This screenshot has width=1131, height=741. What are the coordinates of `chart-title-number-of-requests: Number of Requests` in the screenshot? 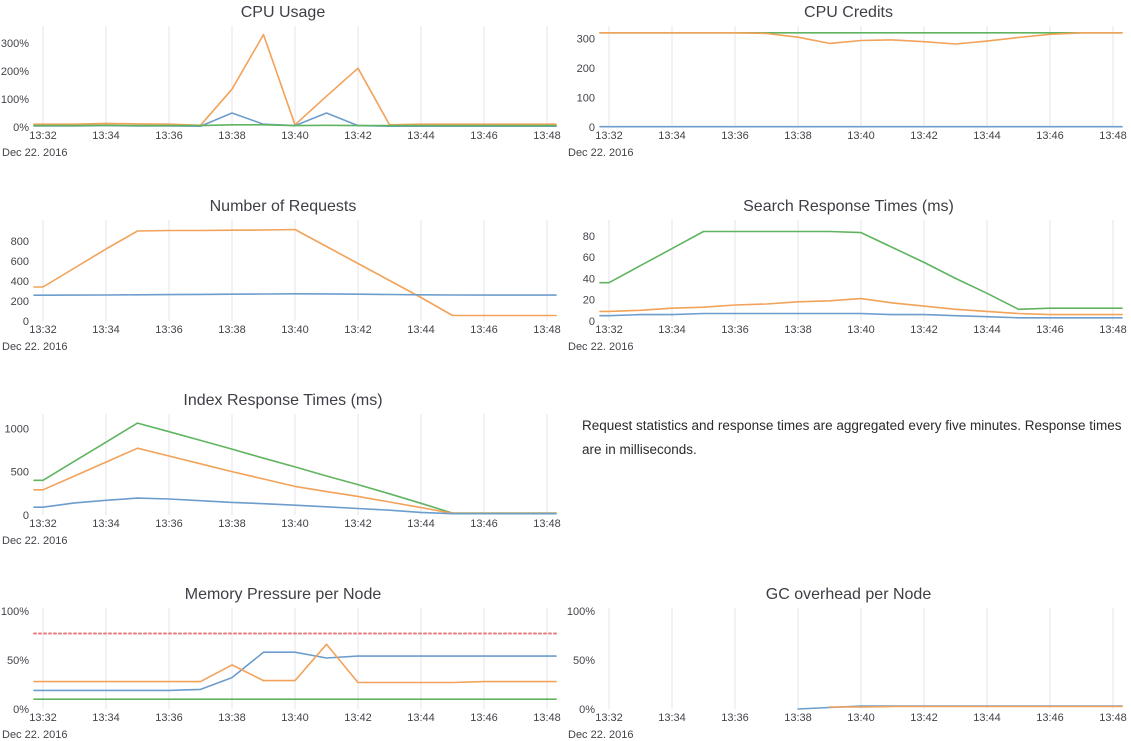 It's located at (283, 206).